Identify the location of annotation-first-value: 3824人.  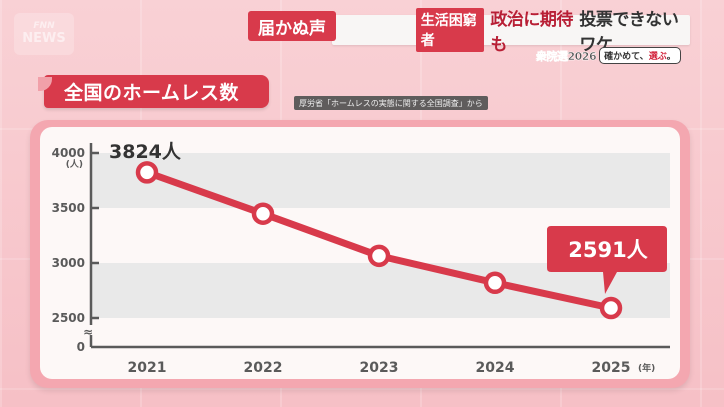
(145, 152).